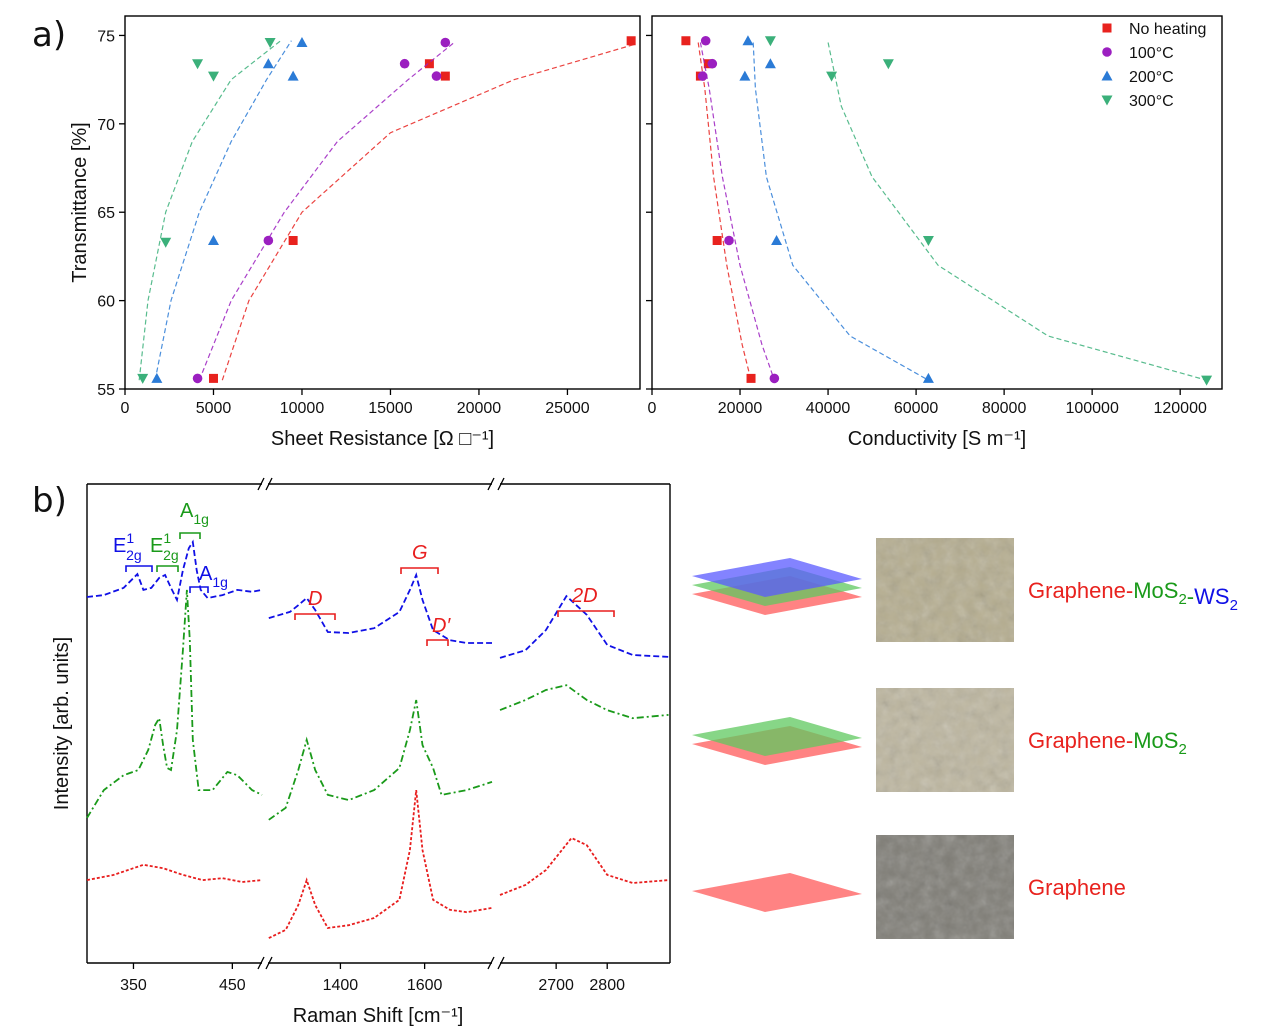  Describe the element at coordinates (1004, 408) in the screenshot. I see `x-tick-label: 80000` at that location.